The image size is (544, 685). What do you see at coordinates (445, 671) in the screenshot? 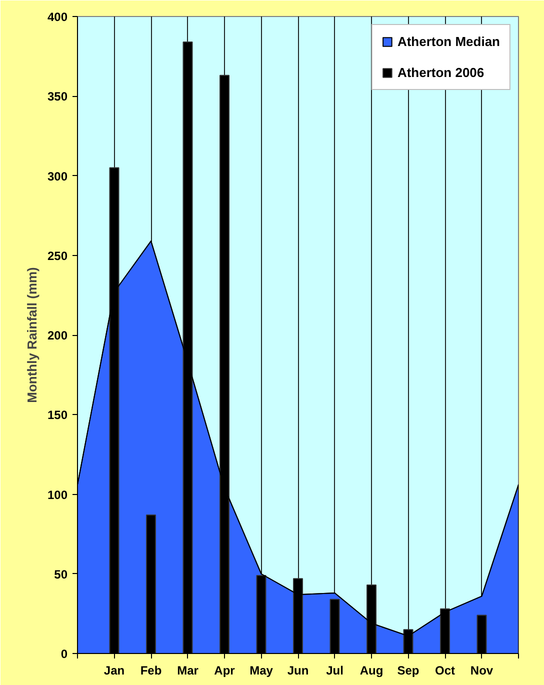
I see `x-tick-label: Oct` at bounding box center [445, 671].